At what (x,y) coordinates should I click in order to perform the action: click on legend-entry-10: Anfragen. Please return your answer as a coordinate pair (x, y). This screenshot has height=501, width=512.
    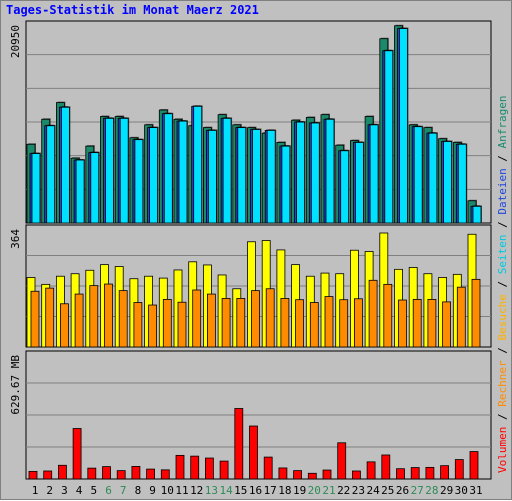
    Looking at the image, I should click on (502, 121).